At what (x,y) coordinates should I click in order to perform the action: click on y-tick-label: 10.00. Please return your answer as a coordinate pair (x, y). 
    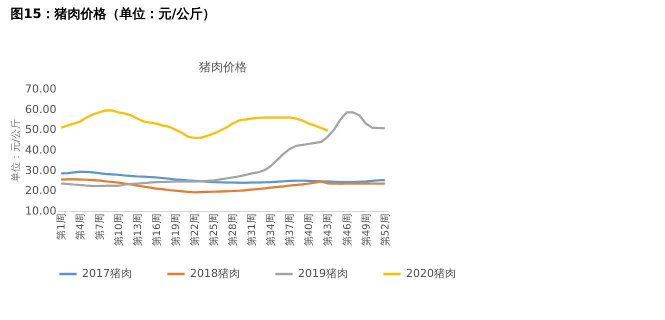
    Looking at the image, I should click on (40, 211).